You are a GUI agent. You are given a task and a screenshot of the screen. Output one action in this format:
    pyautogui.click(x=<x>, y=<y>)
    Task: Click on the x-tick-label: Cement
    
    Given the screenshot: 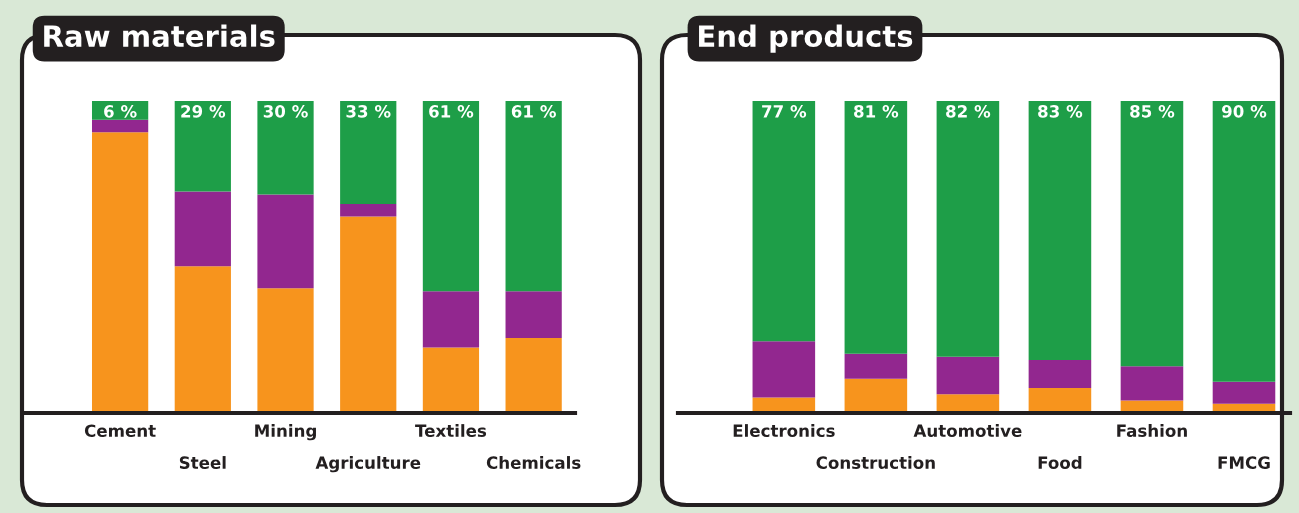 What is the action you would take?
    pyautogui.click(x=120, y=431)
    